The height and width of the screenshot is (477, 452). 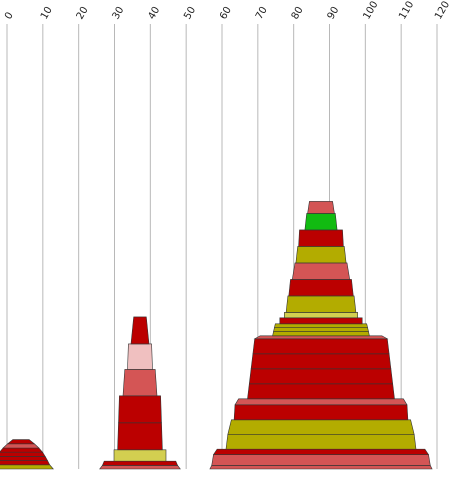 What do you see at coordinates (334, 13) in the screenshot?
I see `x-tick-label-9: 90` at bounding box center [334, 13].